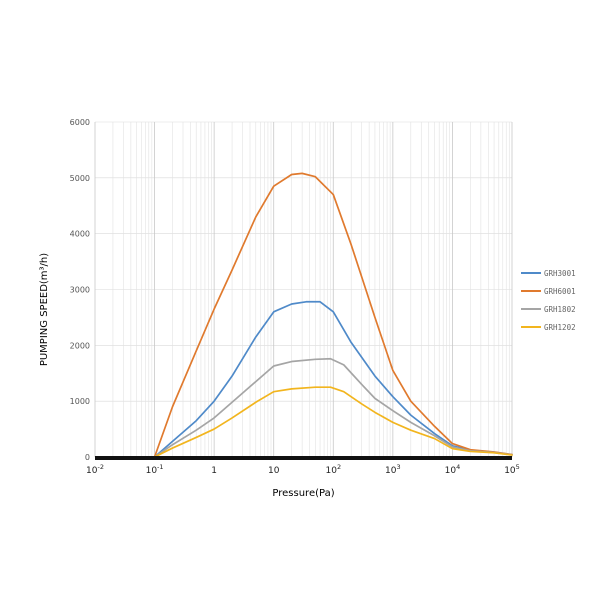 The width and height of the screenshot is (600, 600). What do you see at coordinates (155, 469) in the screenshot?
I see `x-tick-label: 10⁻¹` at bounding box center [155, 469].